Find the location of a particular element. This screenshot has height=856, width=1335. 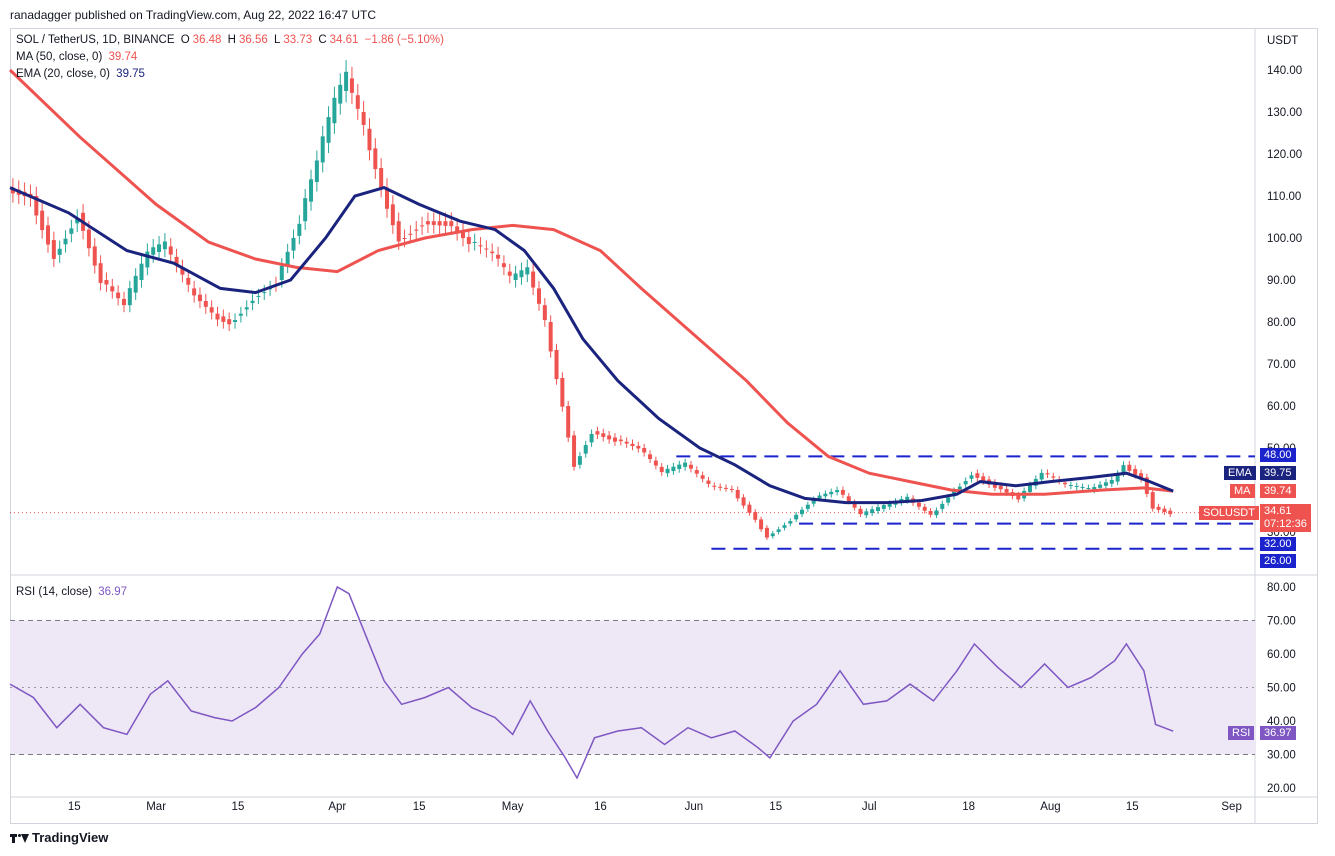

time-tick-label: Apr is located at coordinates (337, 807).